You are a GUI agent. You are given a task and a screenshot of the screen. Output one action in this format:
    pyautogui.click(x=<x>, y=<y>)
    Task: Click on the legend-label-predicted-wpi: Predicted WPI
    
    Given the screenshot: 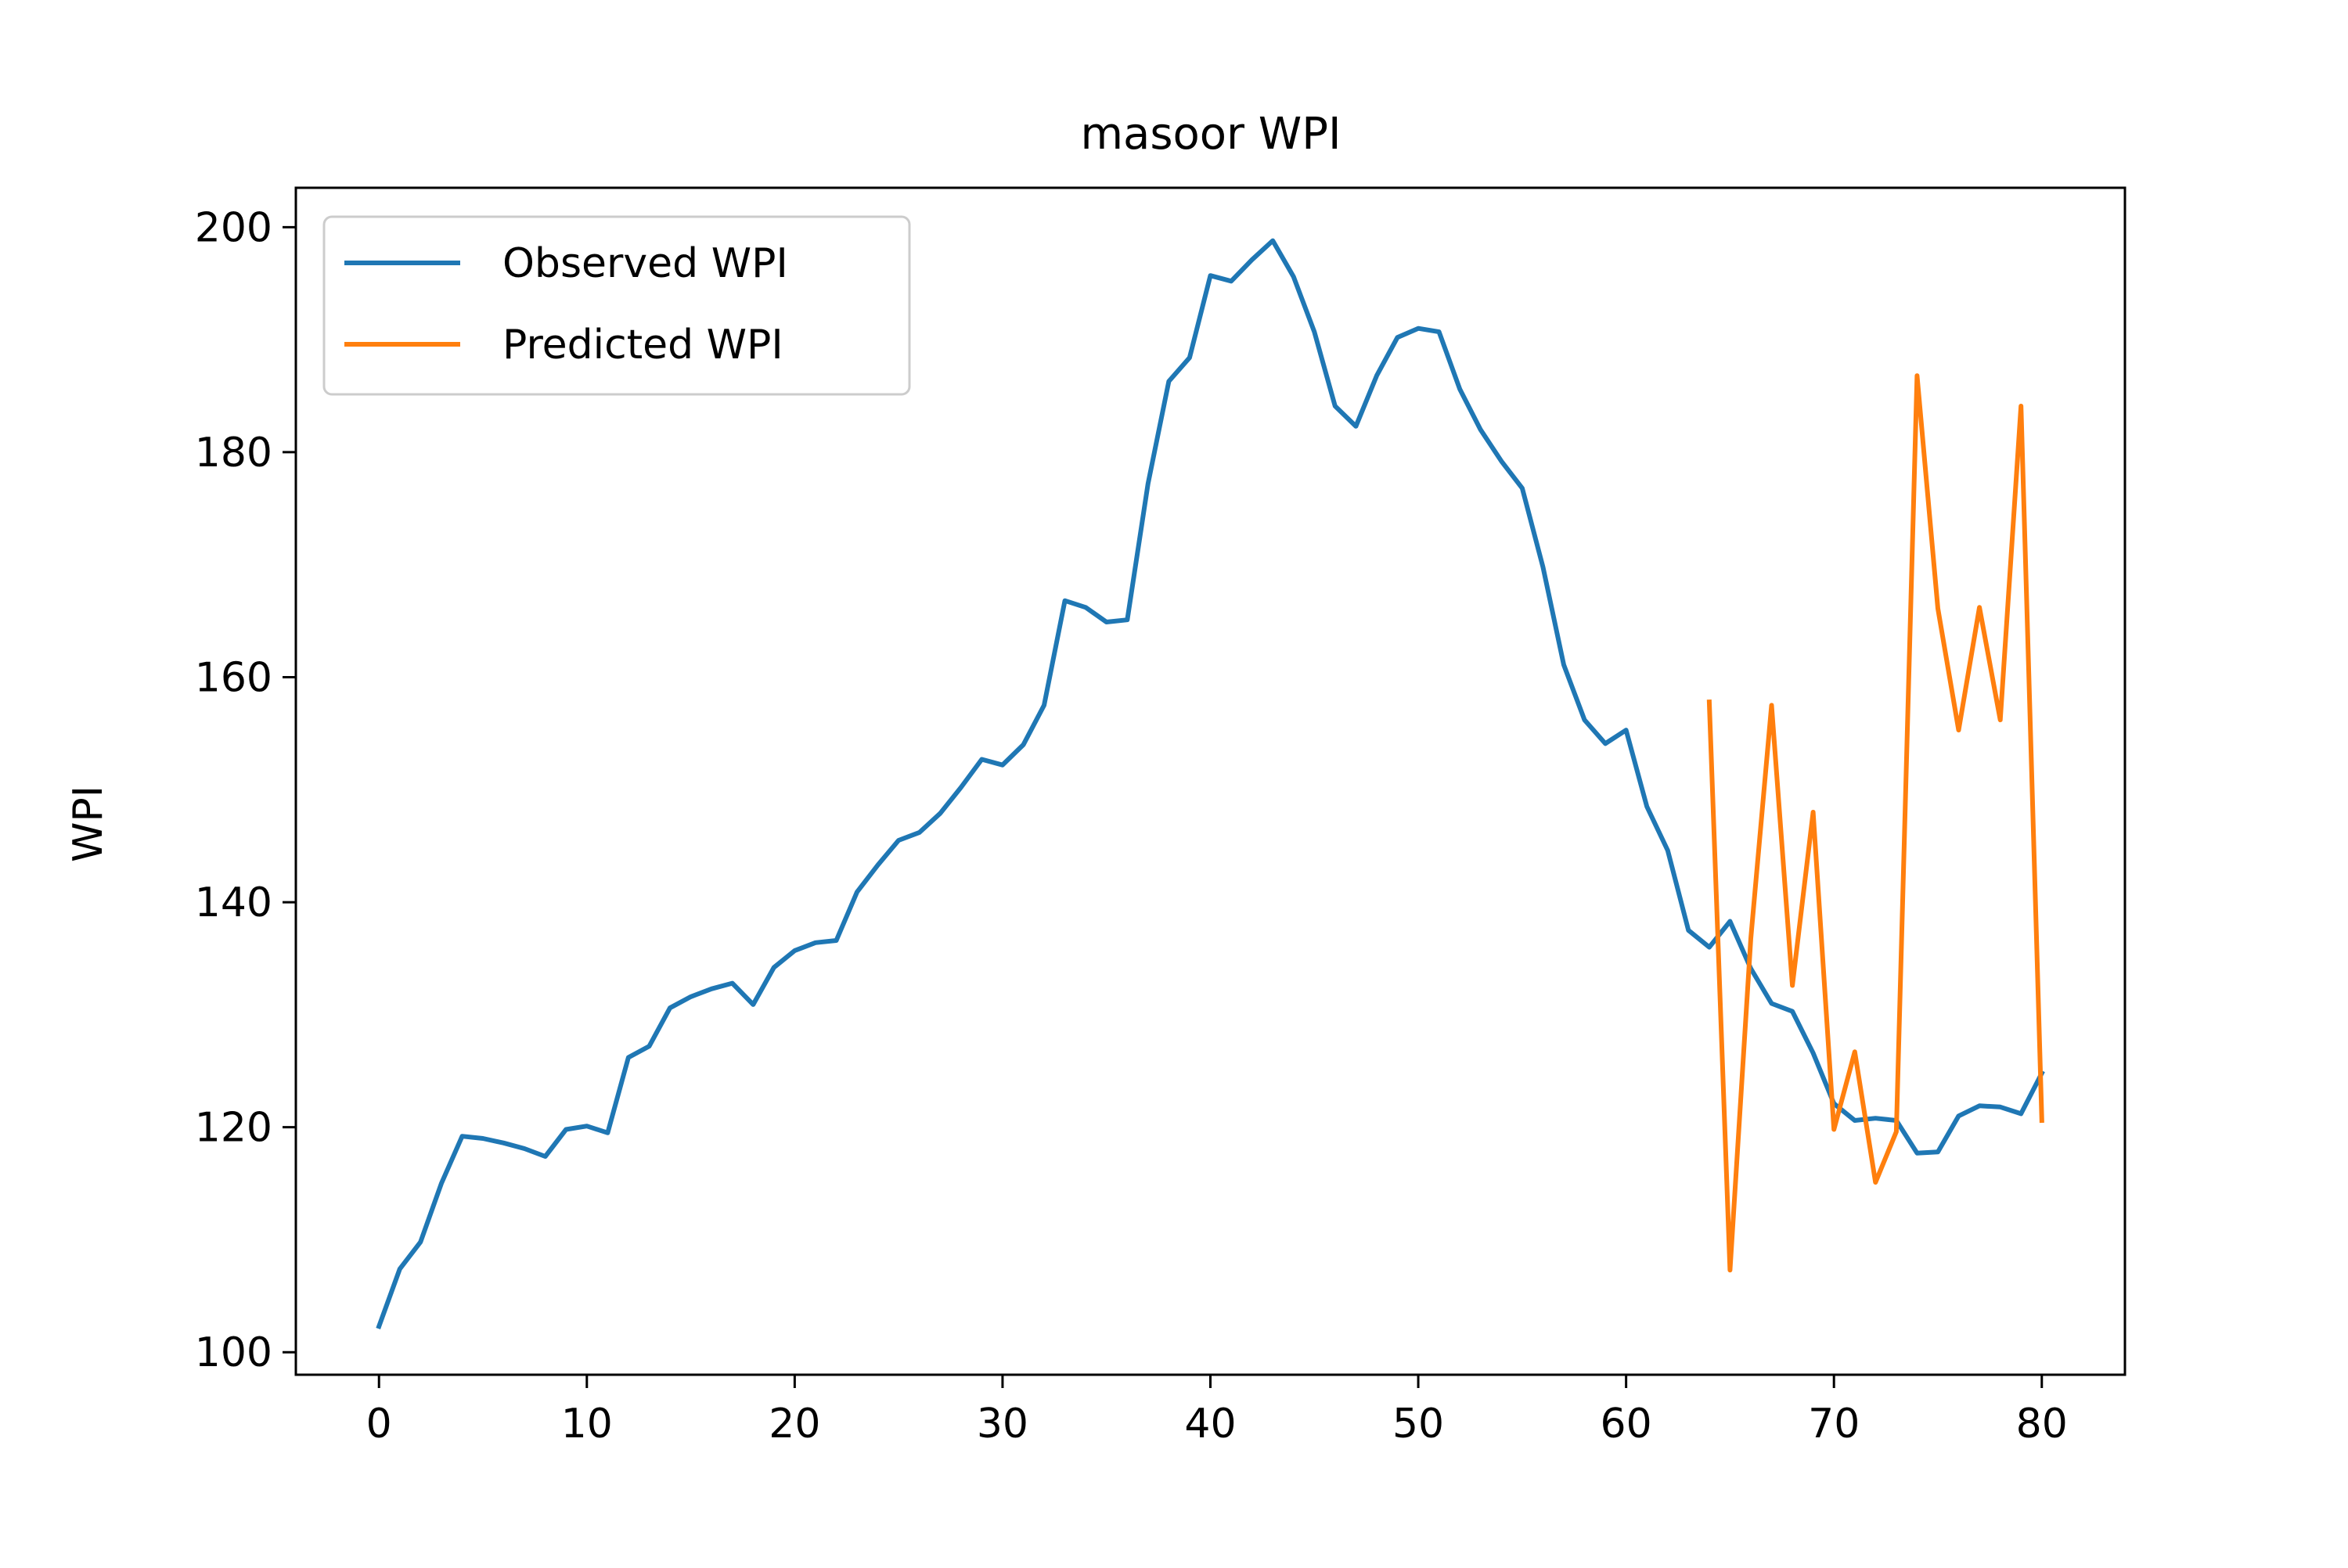 What is the action you would take?
    pyautogui.click(x=642, y=346)
    